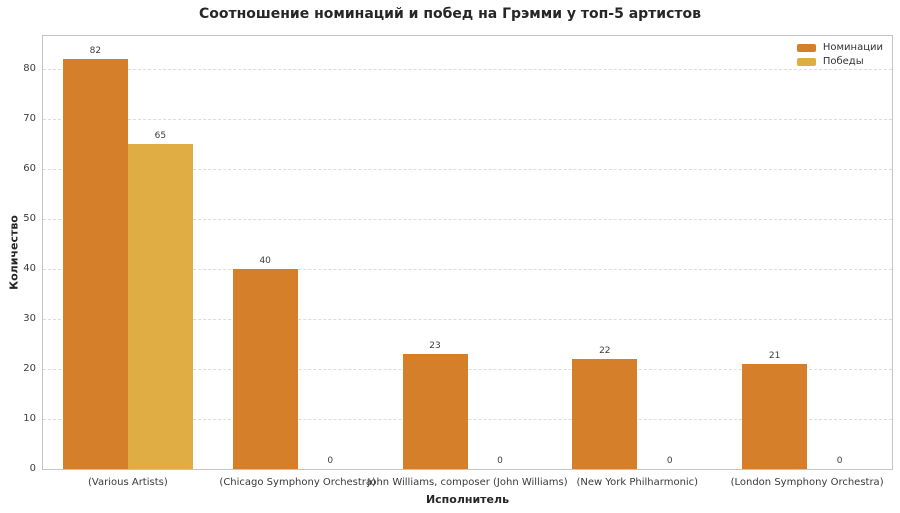  I want to click on bar-Номинации-4, so click(775, 416).